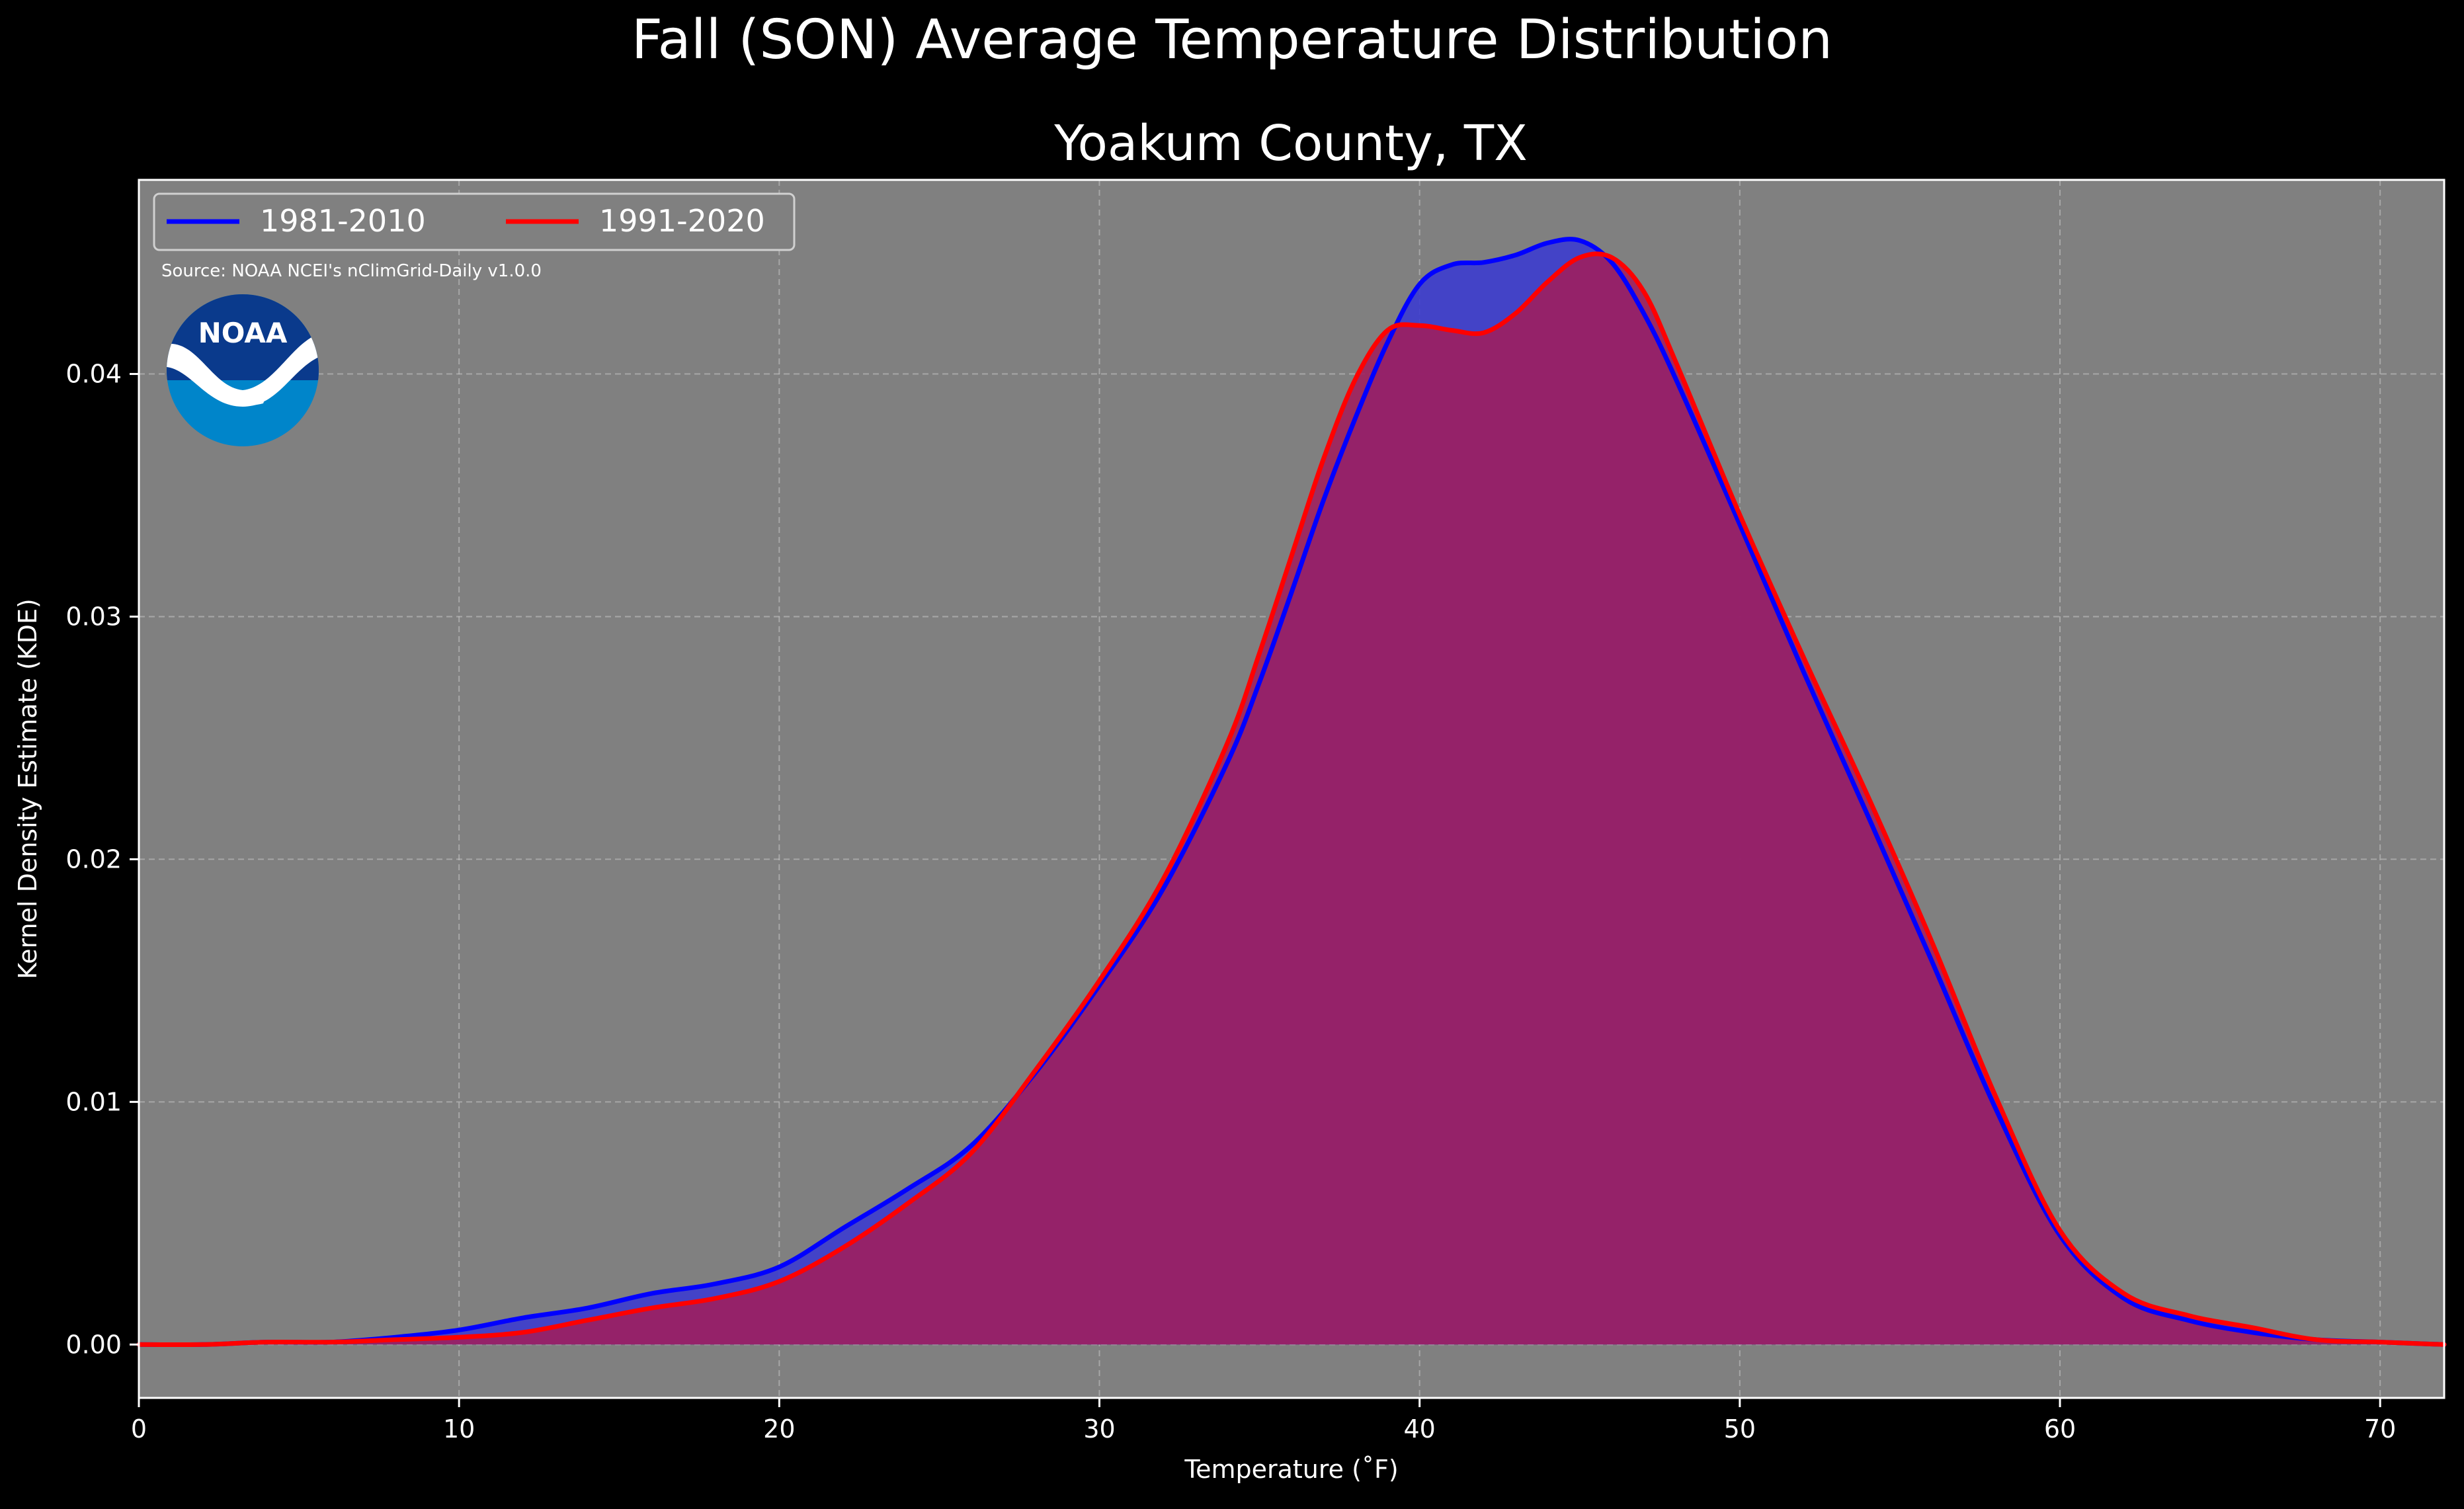  Describe the element at coordinates (343, 221) in the screenshot. I see `legend-label-1981-2010: 1981-2010` at that location.